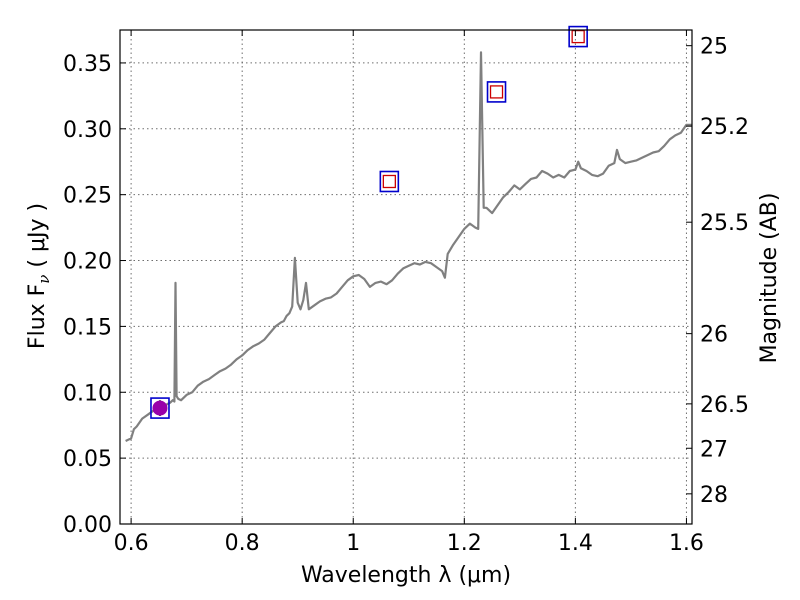  Describe the element at coordinates (87, 327) in the screenshot. I see `y-tick-label: 0.15` at that location.